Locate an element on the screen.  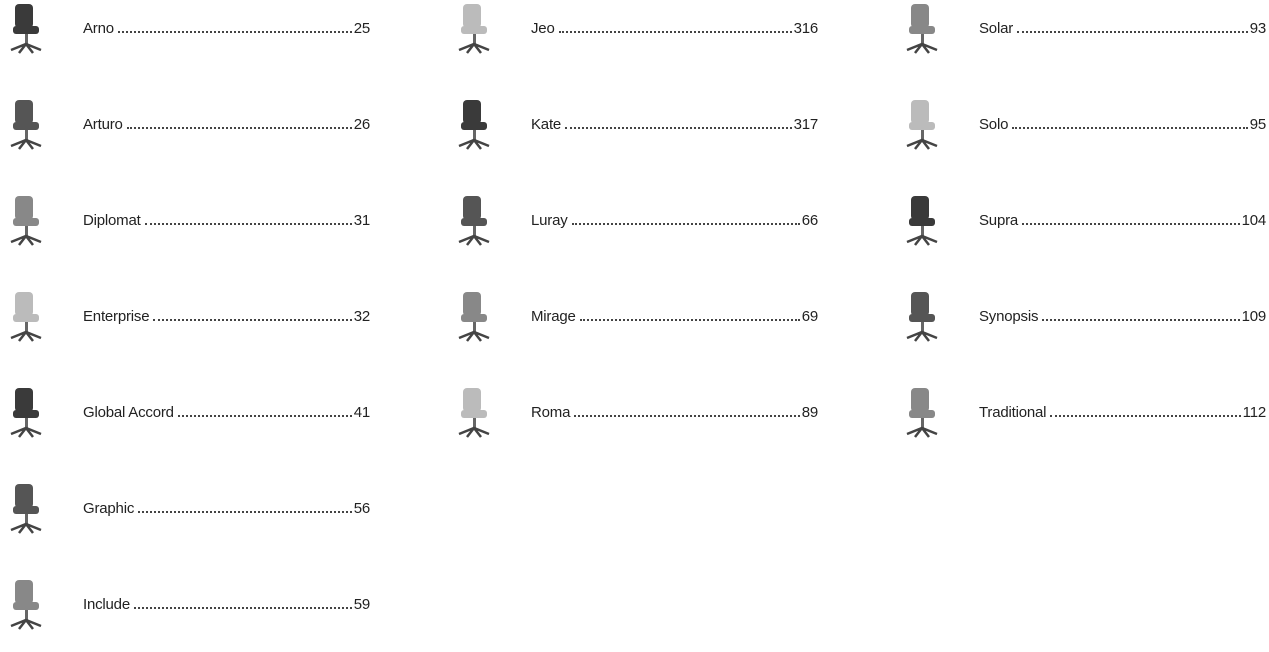
chair-name: Global Accord is located at coordinates (128, 412).